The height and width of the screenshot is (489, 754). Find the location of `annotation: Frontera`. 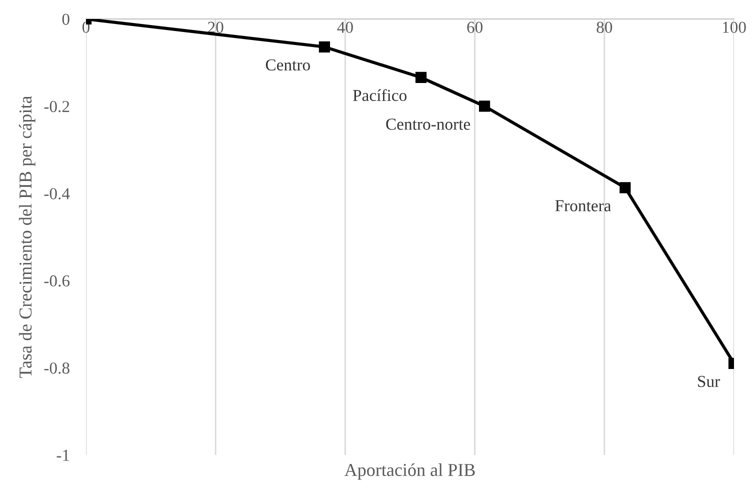

annotation: Frontera is located at coordinates (583, 206).